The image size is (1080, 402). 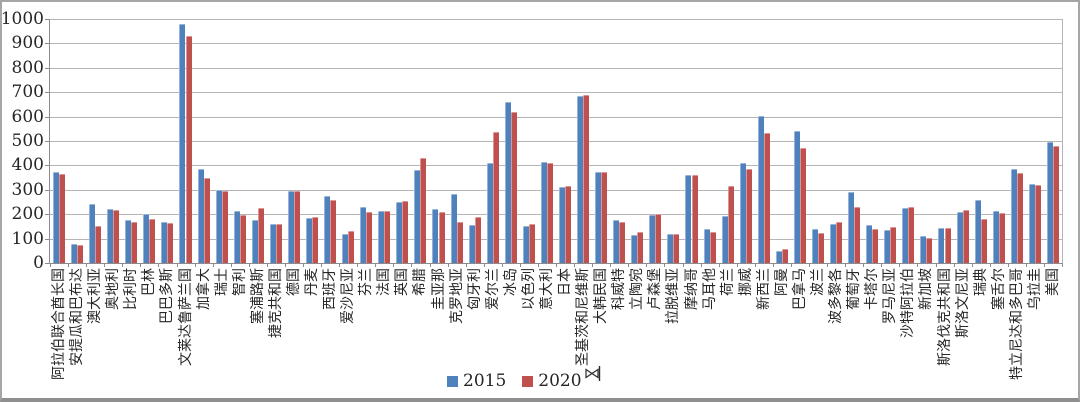 What do you see at coordinates (185, 317) in the screenshot?
I see `x-category-label: 文莱达鲁萨兰国` at bounding box center [185, 317].